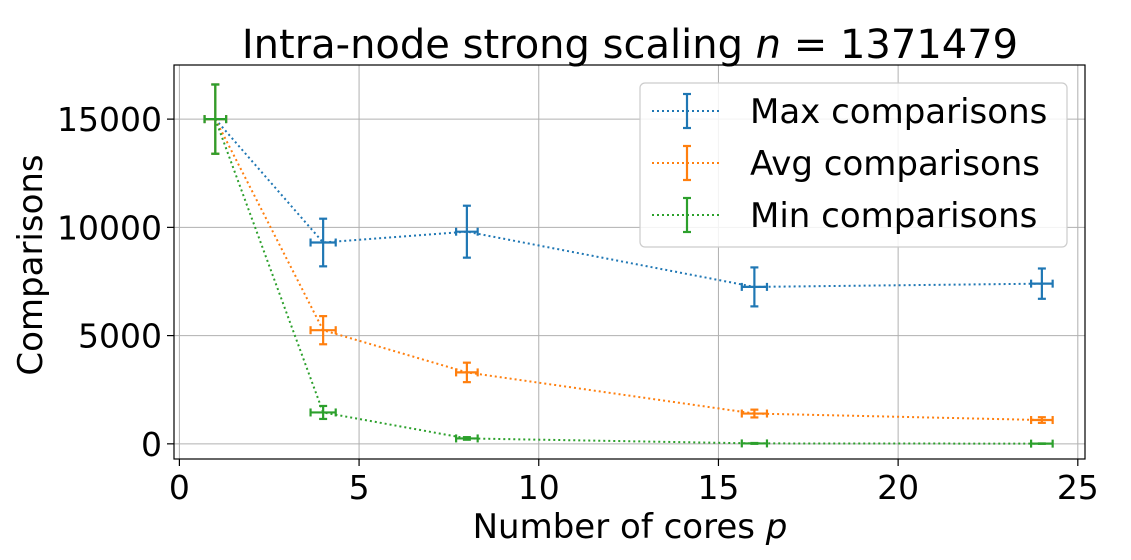 The image size is (1131, 560). What do you see at coordinates (179, 487) in the screenshot?
I see `x-tick-label: 0` at bounding box center [179, 487].